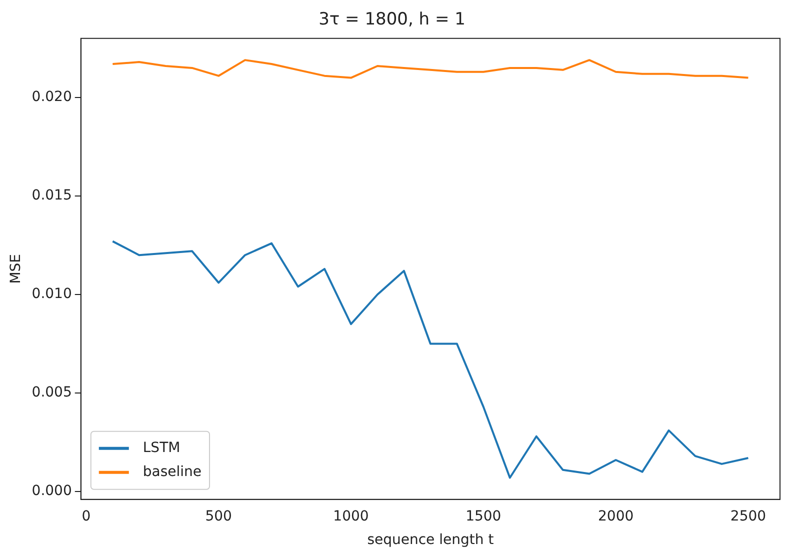 The image size is (792, 557). Describe the element at coordinates (52, 294) in the screenshot. I see `y-tick-label: 0.010` at that location.